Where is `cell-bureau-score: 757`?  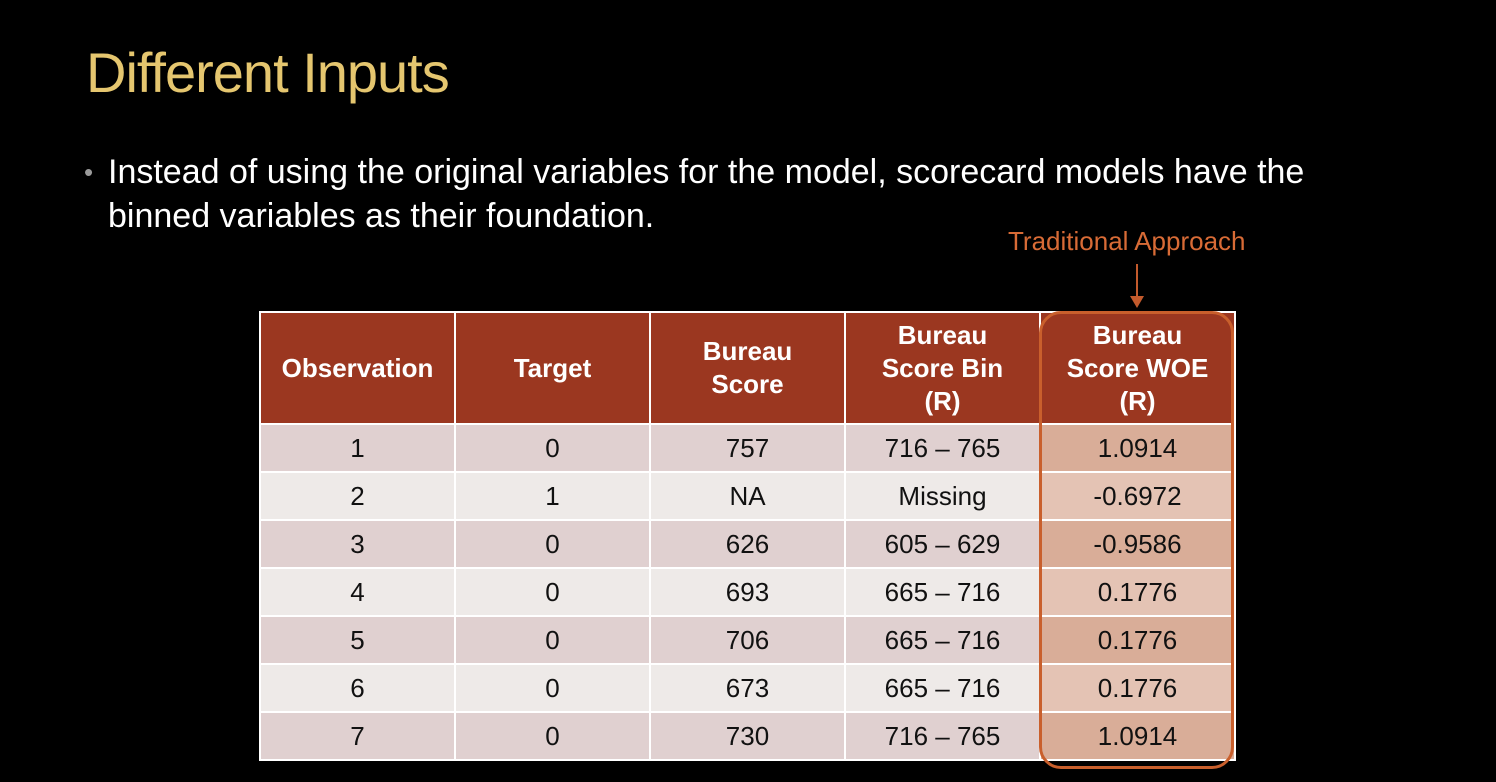
cell-bureau-score: 757 is located at coordinates (747, 448).